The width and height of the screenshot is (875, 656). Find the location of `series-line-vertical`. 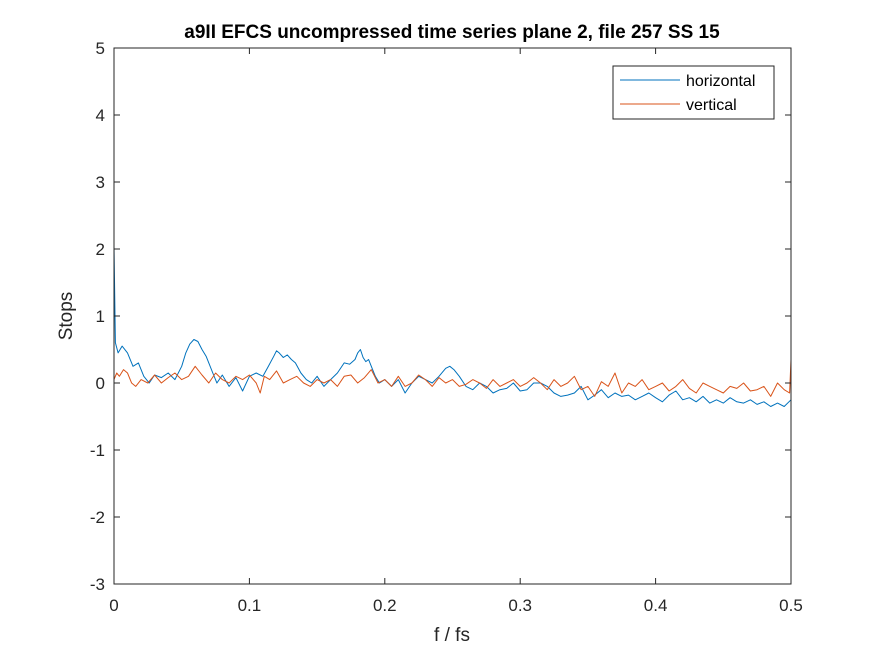

series-line-vertical is located at coordinates (452, 378).